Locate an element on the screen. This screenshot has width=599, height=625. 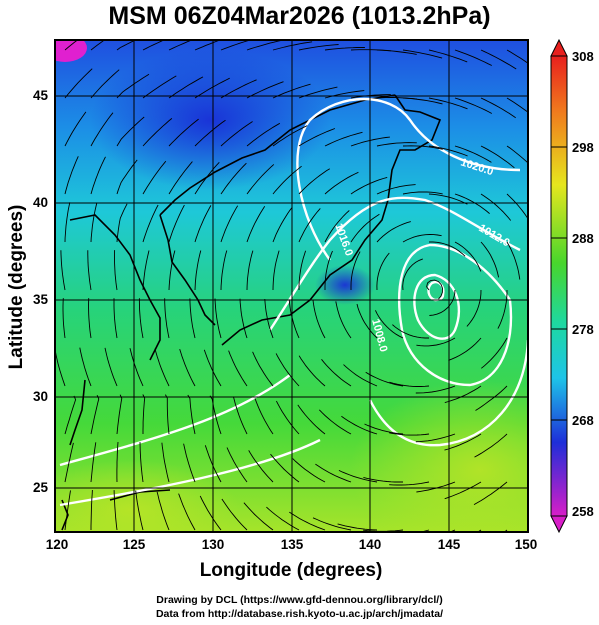
y-axis-ticks: 25 30 35 40 45 is located at coordinates (41, 291).